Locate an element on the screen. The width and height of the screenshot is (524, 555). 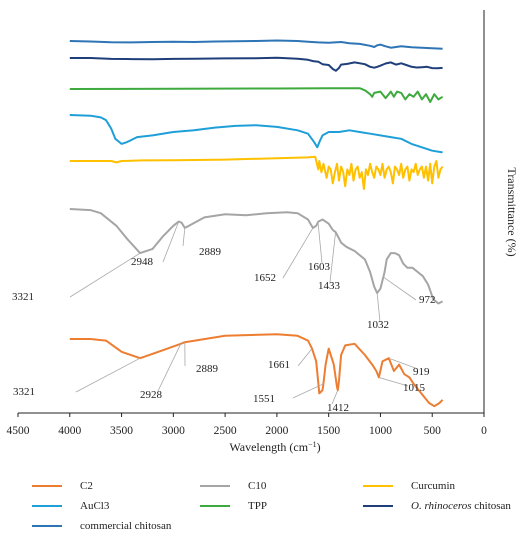
x-axis-label: Wavelength (cm−1) is located at coordinates (274, 447).